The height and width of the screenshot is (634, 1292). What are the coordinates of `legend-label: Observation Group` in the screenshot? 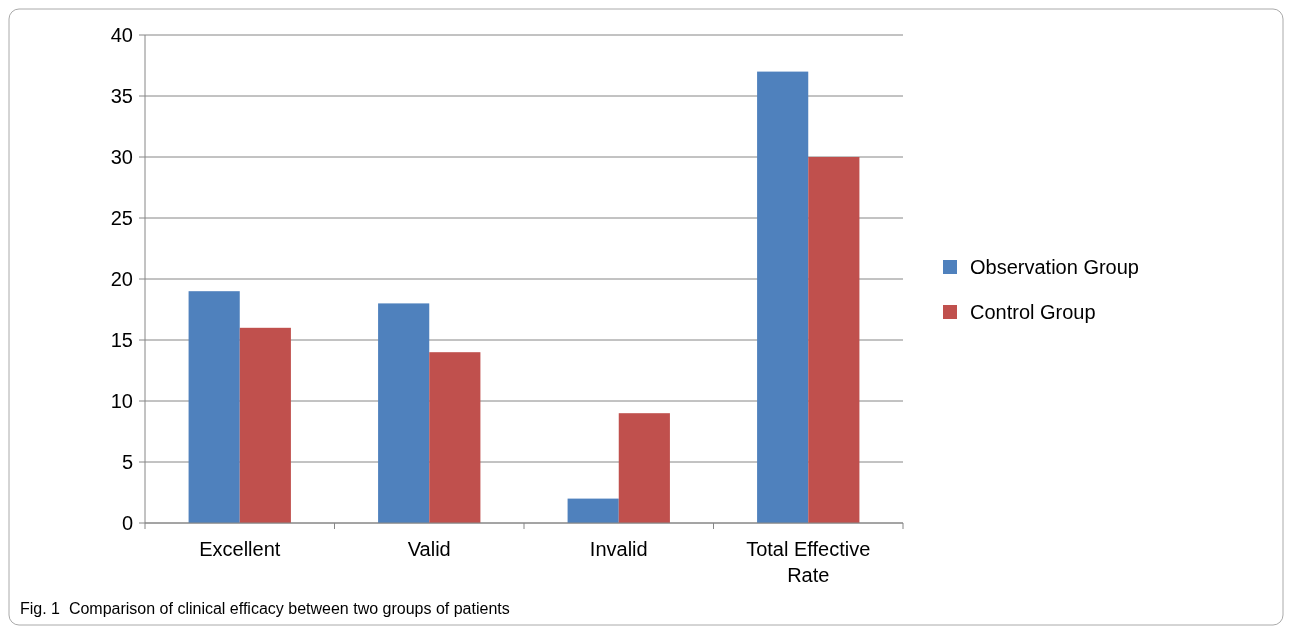 It's located at (1054, 267).